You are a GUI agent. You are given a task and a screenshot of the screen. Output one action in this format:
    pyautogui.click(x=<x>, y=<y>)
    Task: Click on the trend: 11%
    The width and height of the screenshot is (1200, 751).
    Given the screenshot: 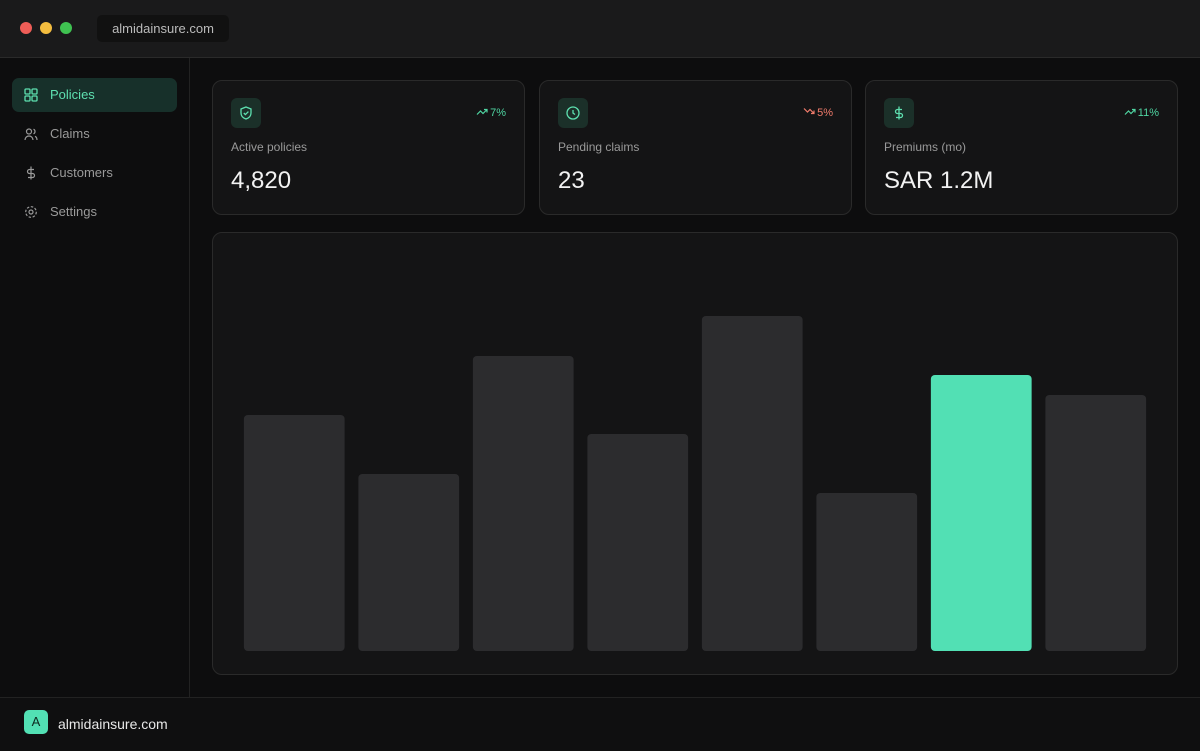 What is the action you would take?
    pyautogui.click(x=1141, y=113)
    